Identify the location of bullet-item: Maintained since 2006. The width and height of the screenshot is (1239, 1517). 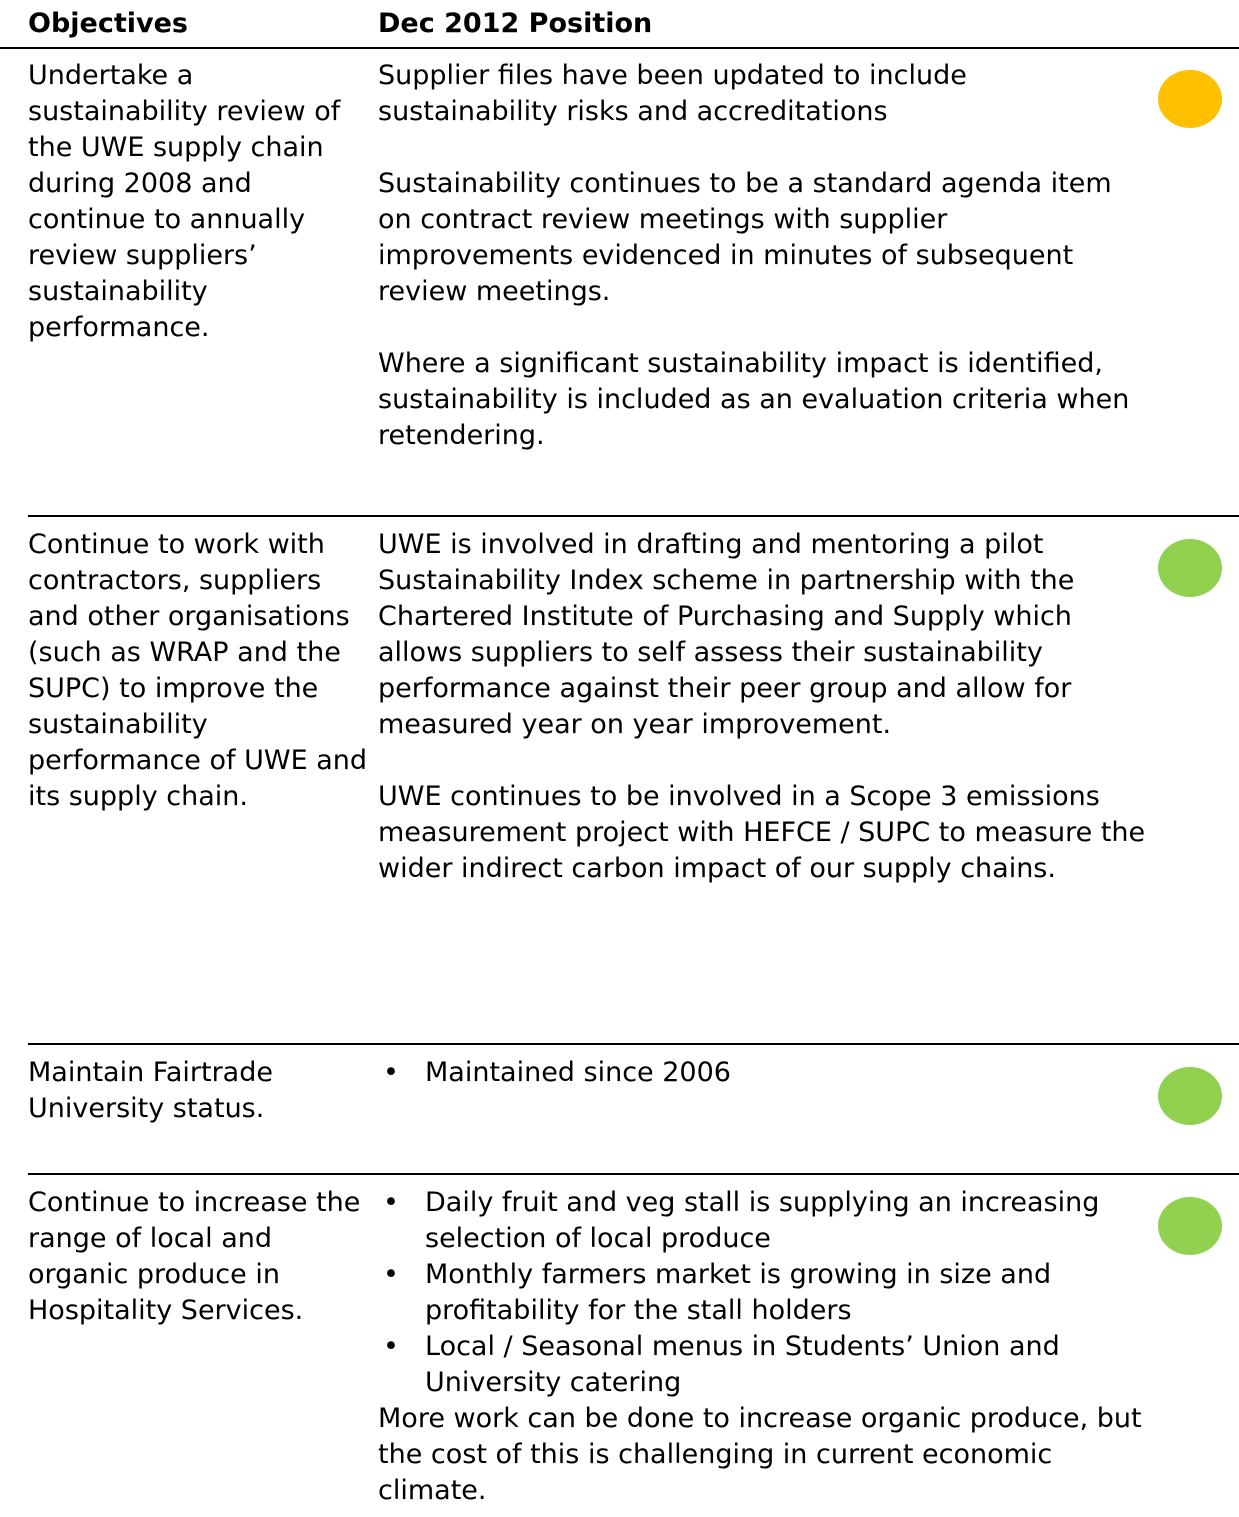
(763, 1073).